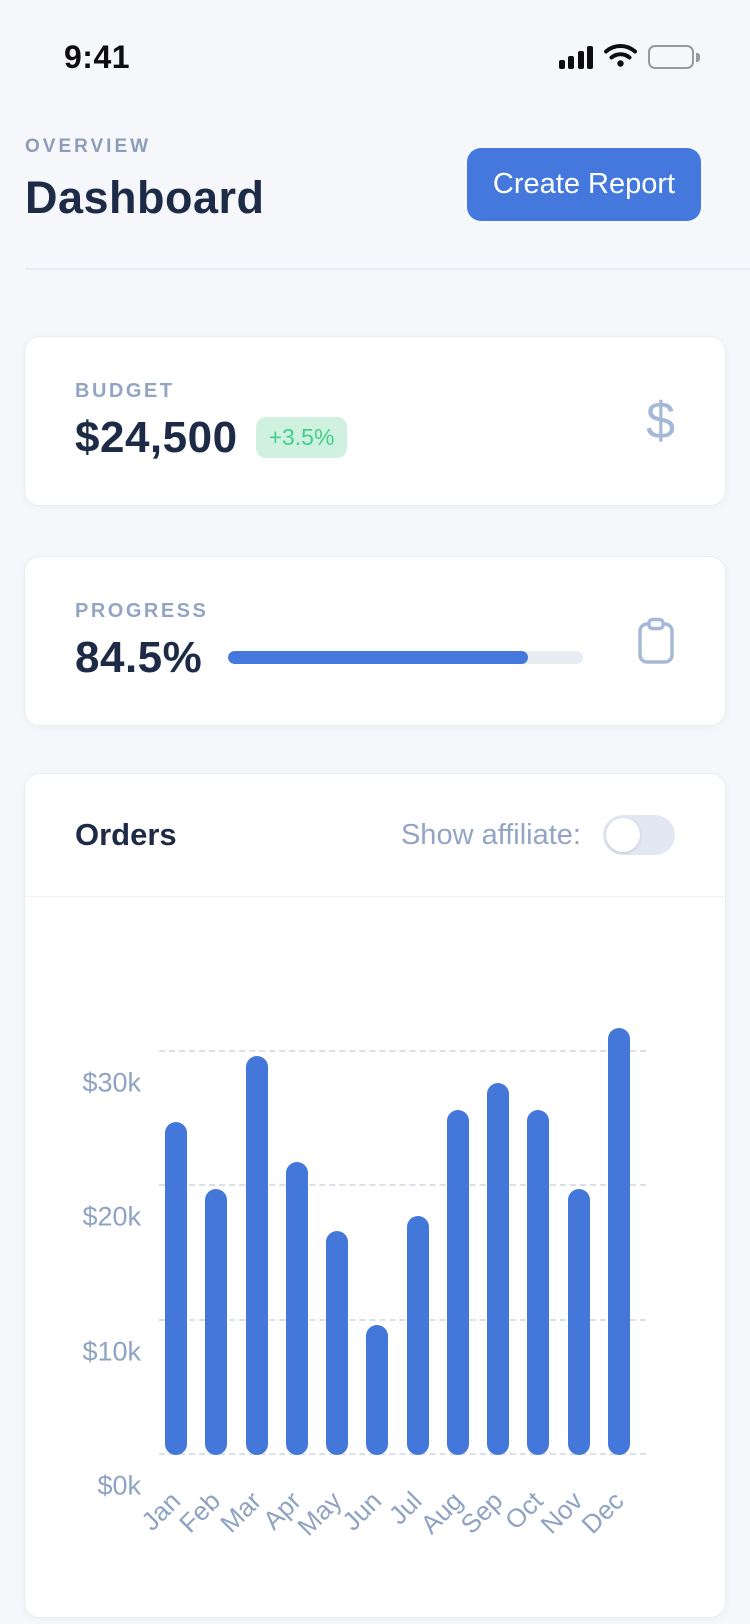  Describe the element at coordinates (382, 1512) in the screenshot. I see `chart-xlabels: Jan Feb Mar Apr May Jun Jul Aug Sep Oct Nov Dec` at that location.